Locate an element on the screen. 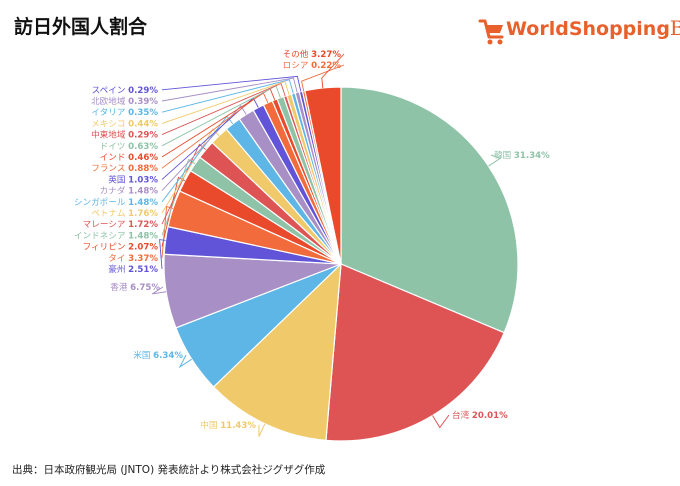 The width and height of the screenshot is (680, 486). slice-12-label-value: 1.48% is located at coordinates (143, 192).